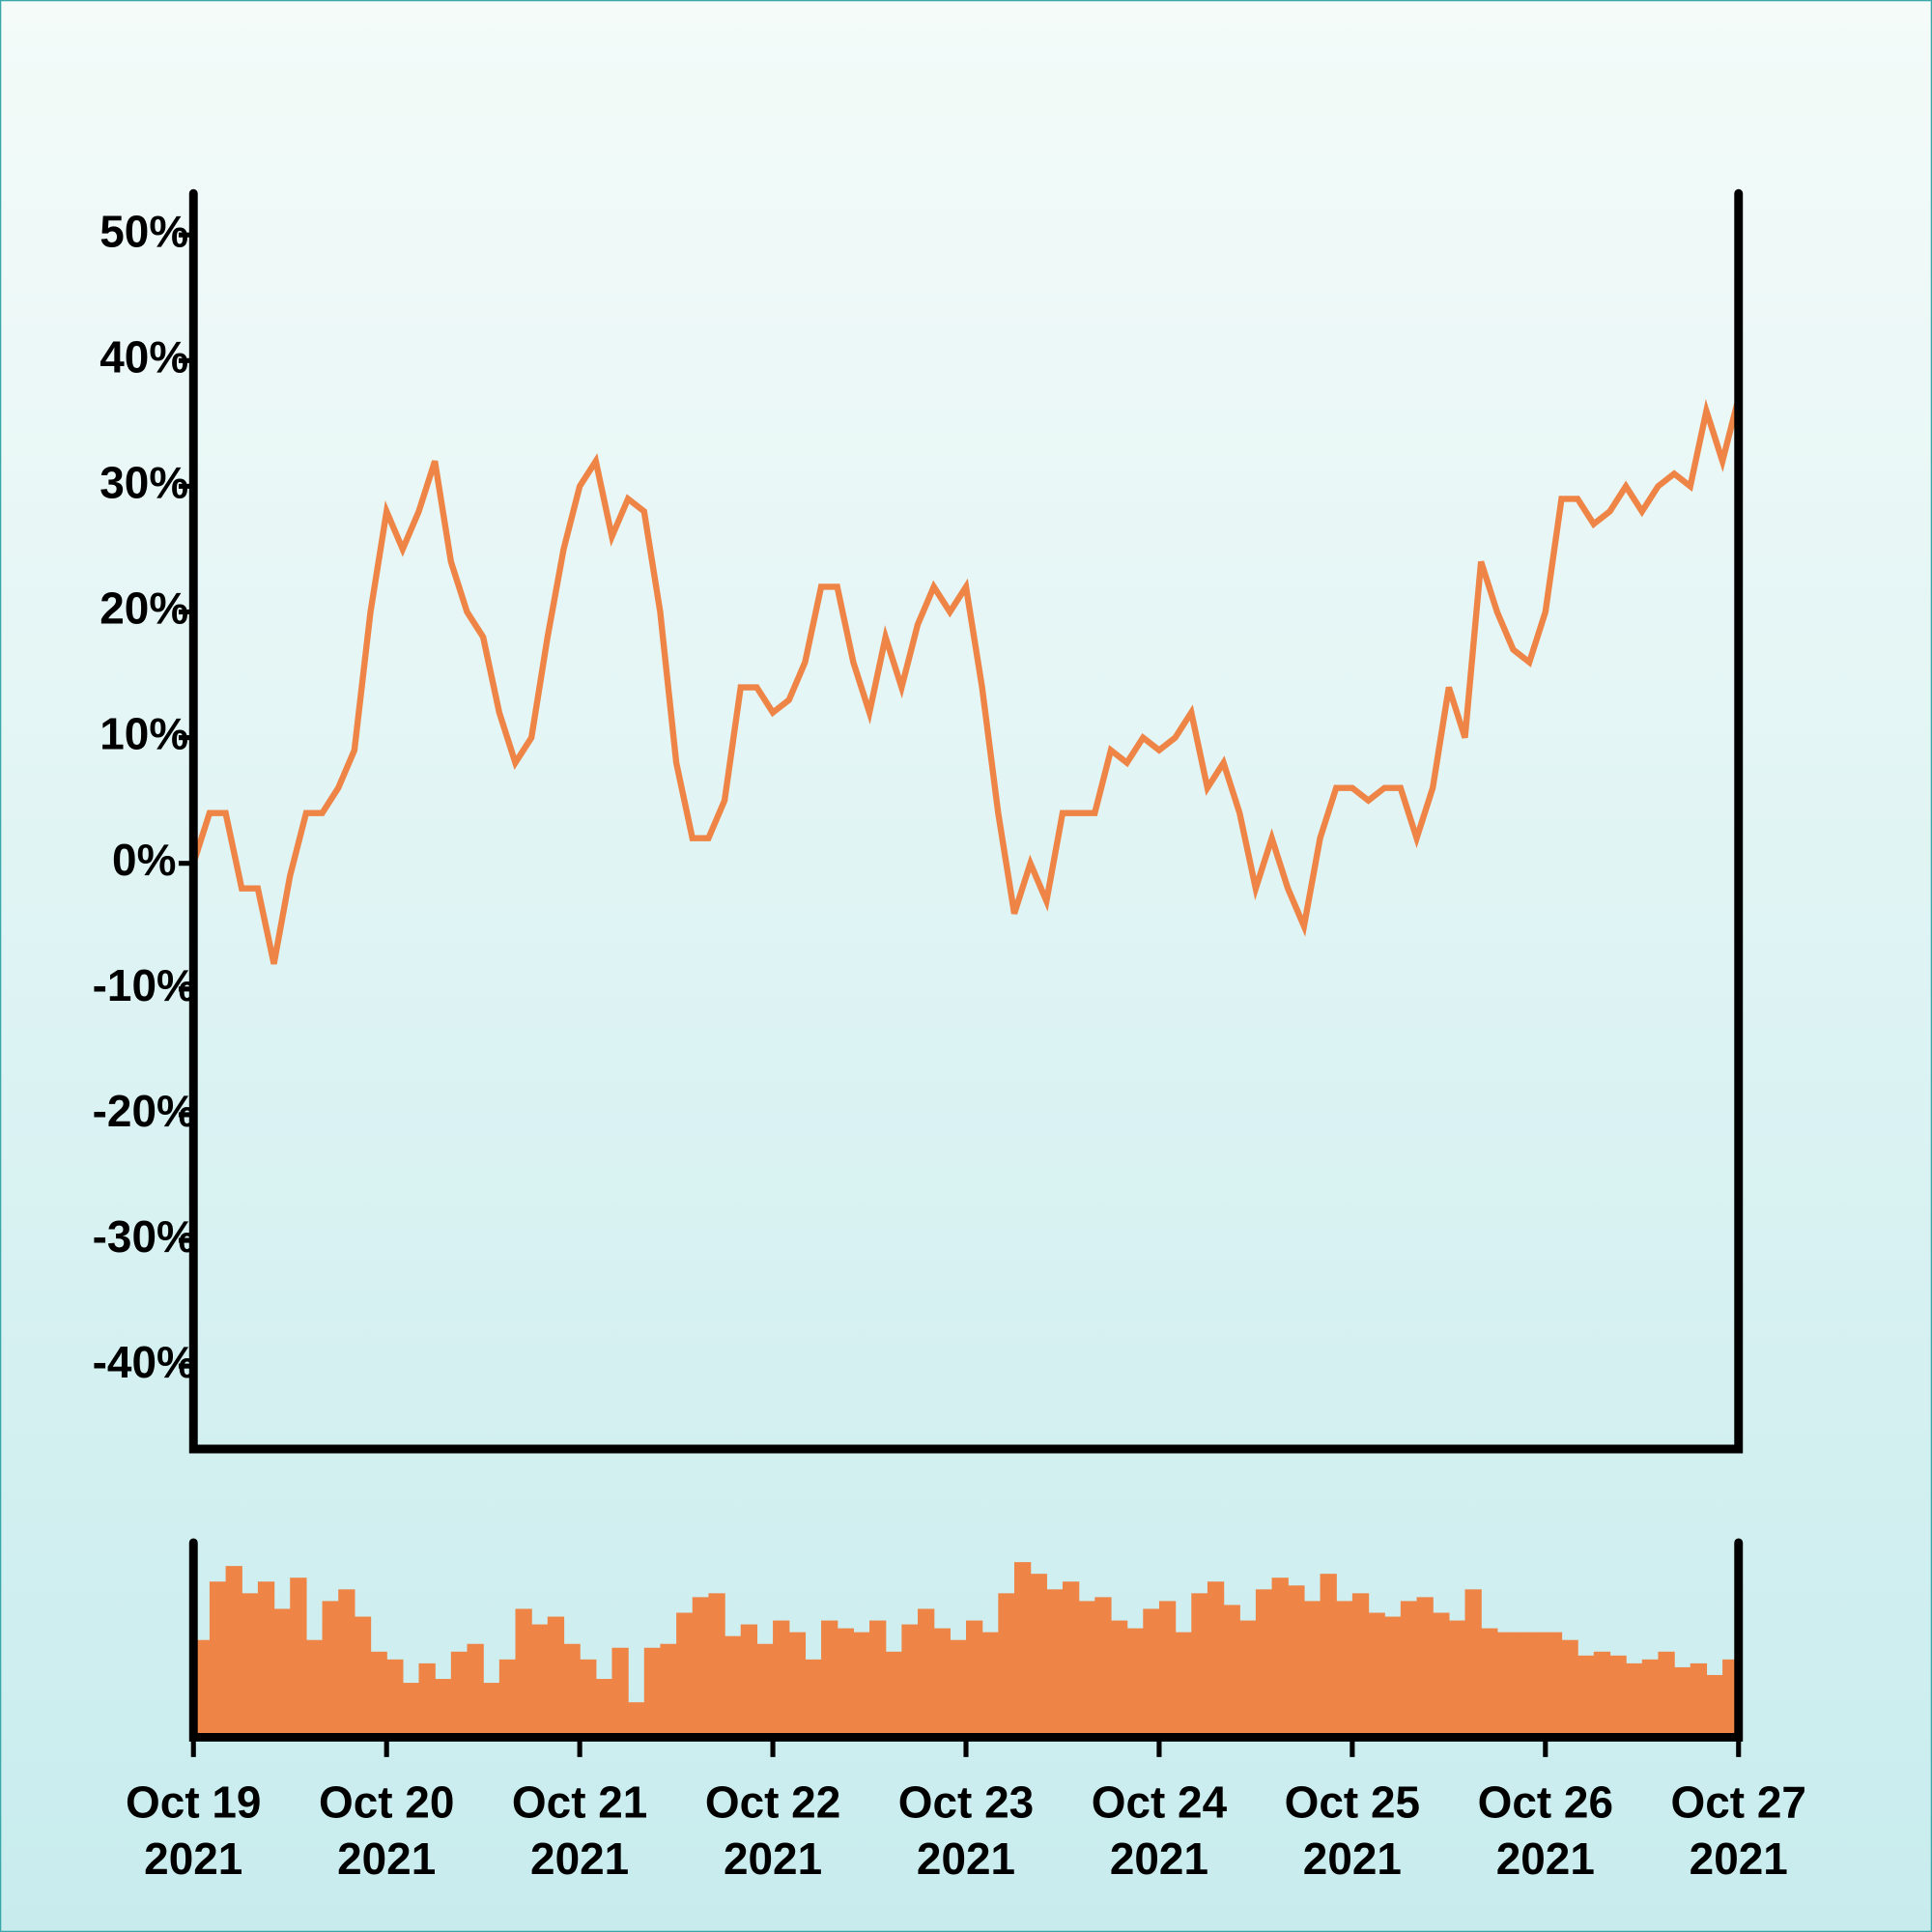  I want to click on axis-frame, so click(966, 1640).